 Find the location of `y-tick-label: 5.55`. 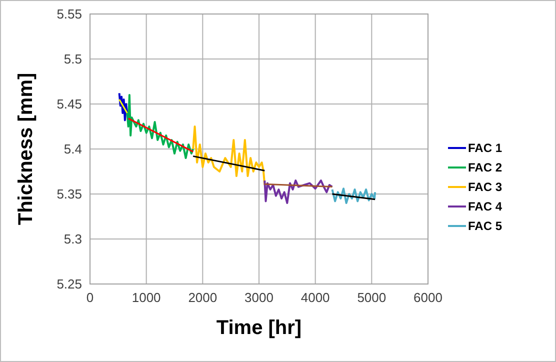

y-tick-label: 5.55 is located at coordinates (69, 14).